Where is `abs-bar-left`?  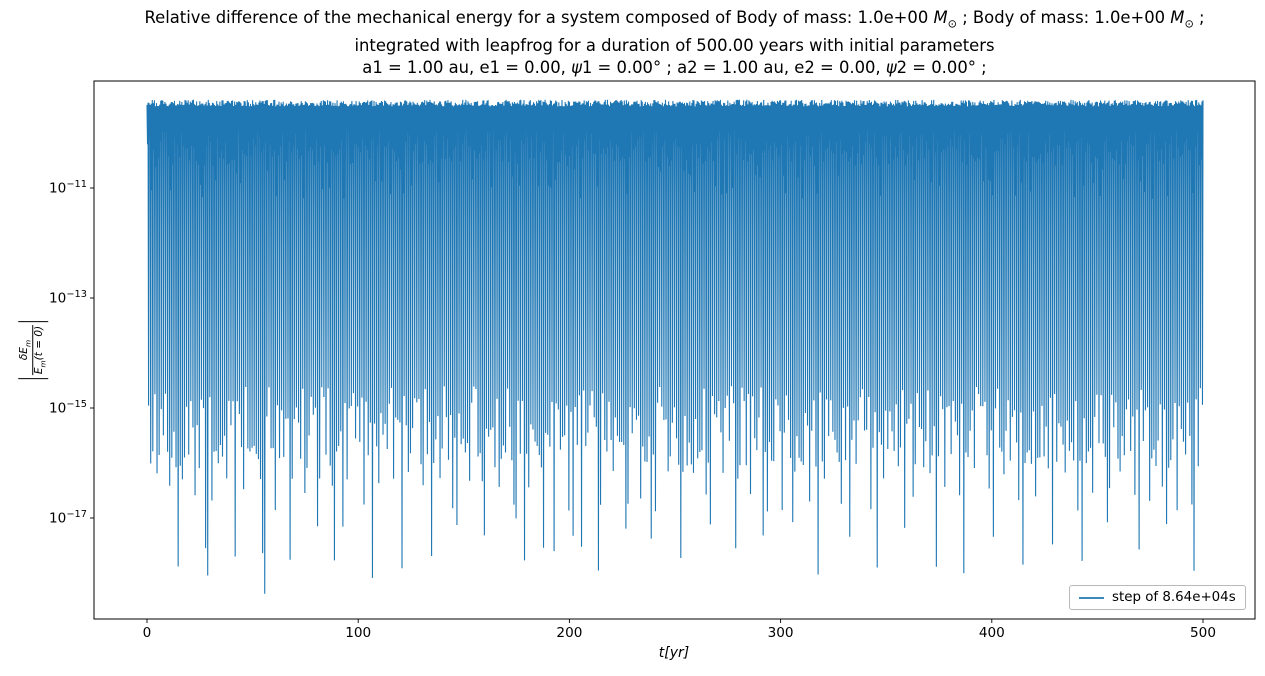
abs-bar-left is located at coordinates (33, 379).